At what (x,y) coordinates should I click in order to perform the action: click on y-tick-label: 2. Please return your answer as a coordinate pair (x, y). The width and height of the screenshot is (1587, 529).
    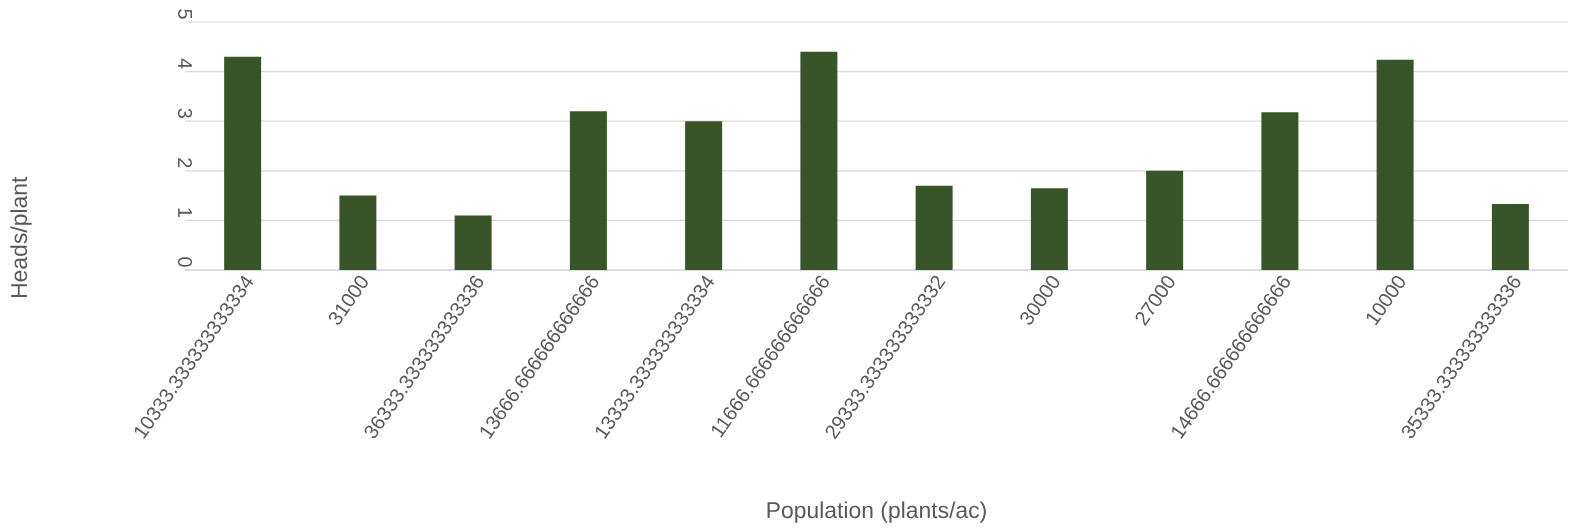
    Looking at the image, I should click on (185, 163).